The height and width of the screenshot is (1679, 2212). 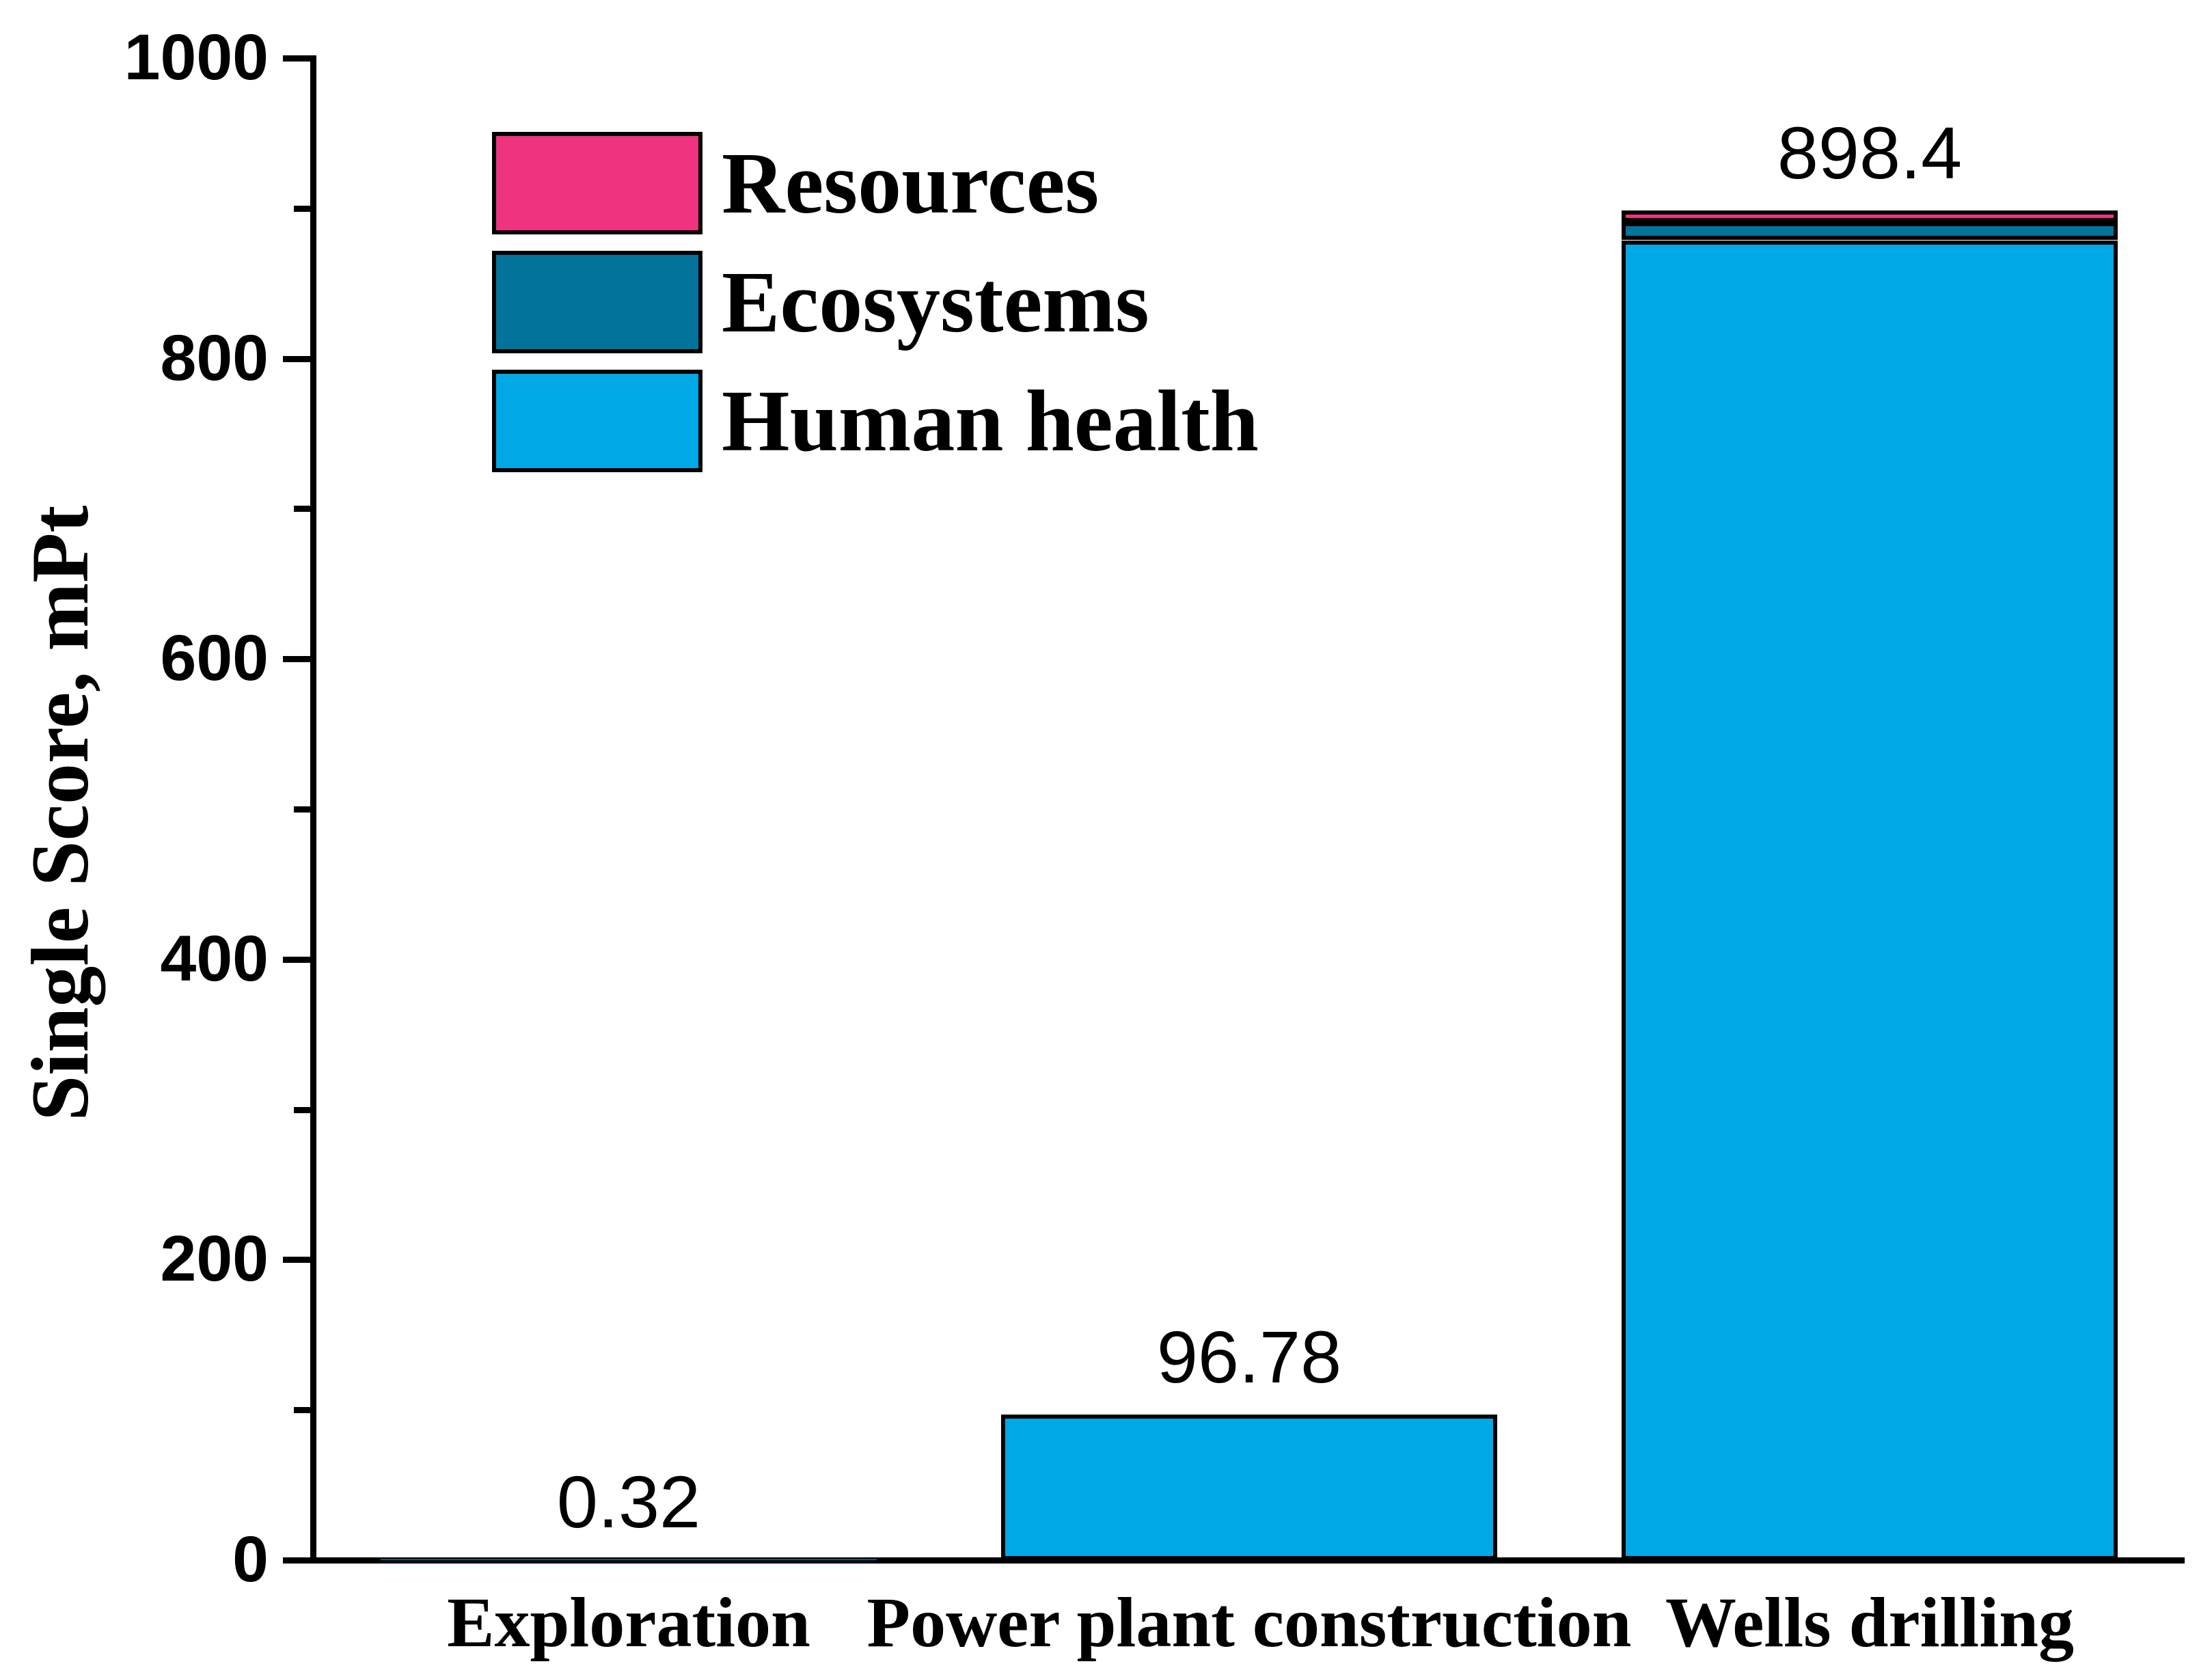 What do you see at coordinates (1249, 1623) in the screenshot?
I see `x-category-label: Power plant construction` at bounding box center [1249, 1623].